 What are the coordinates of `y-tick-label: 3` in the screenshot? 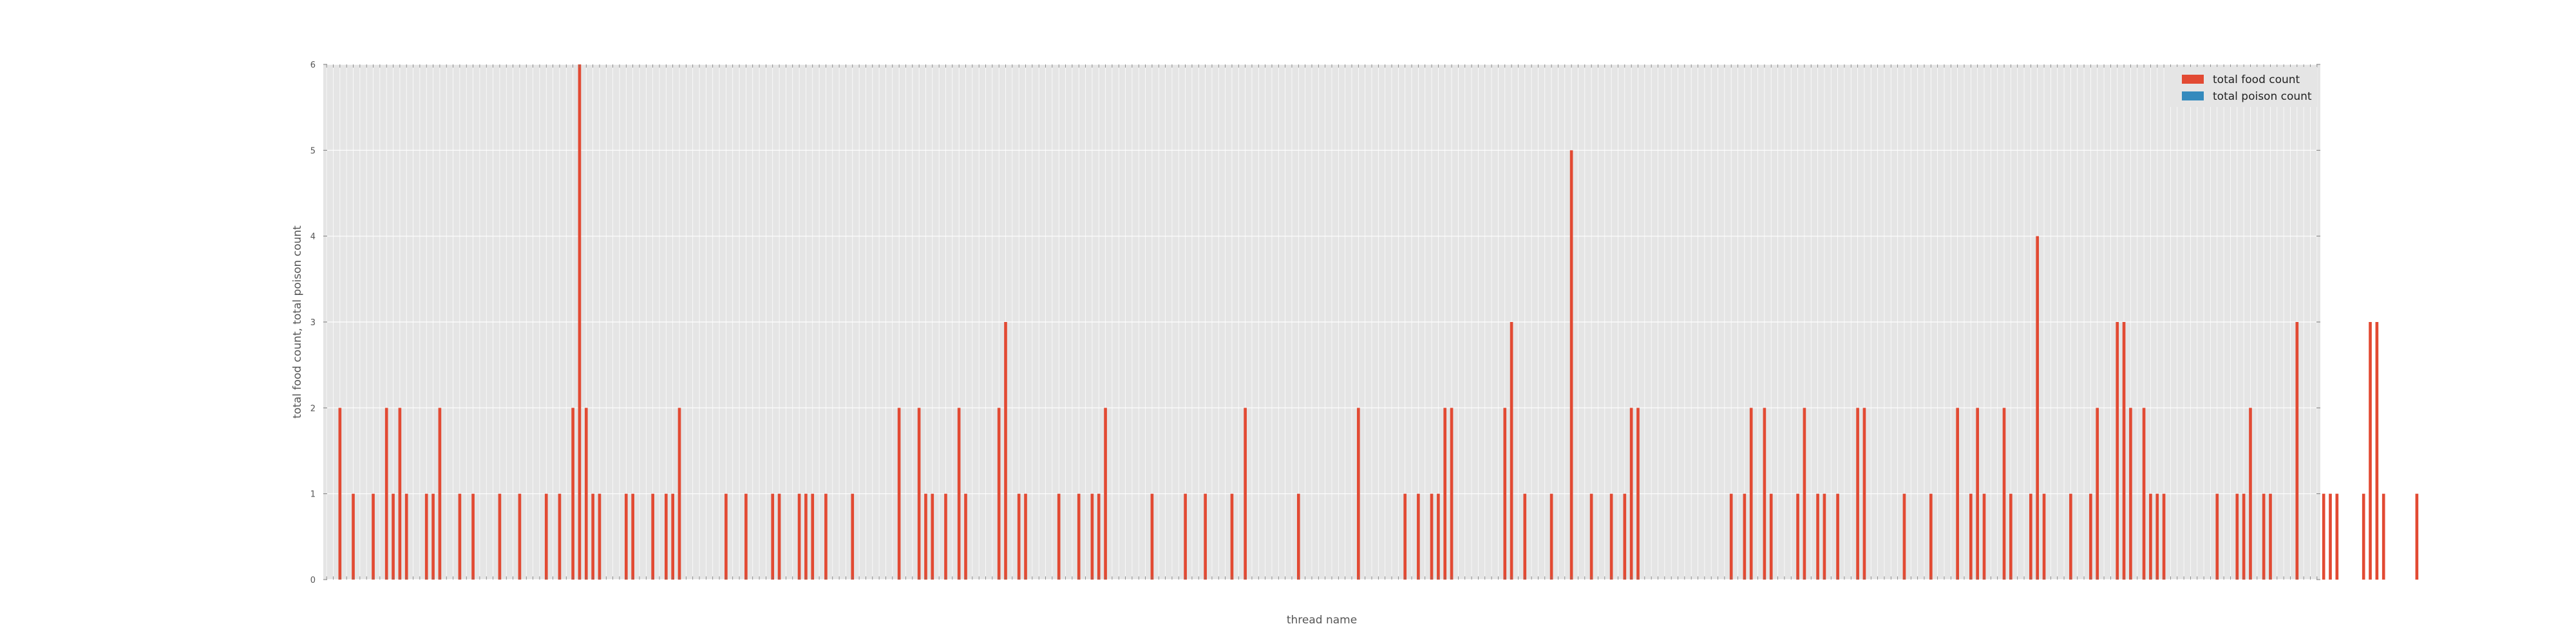 It's located at (313, 323).